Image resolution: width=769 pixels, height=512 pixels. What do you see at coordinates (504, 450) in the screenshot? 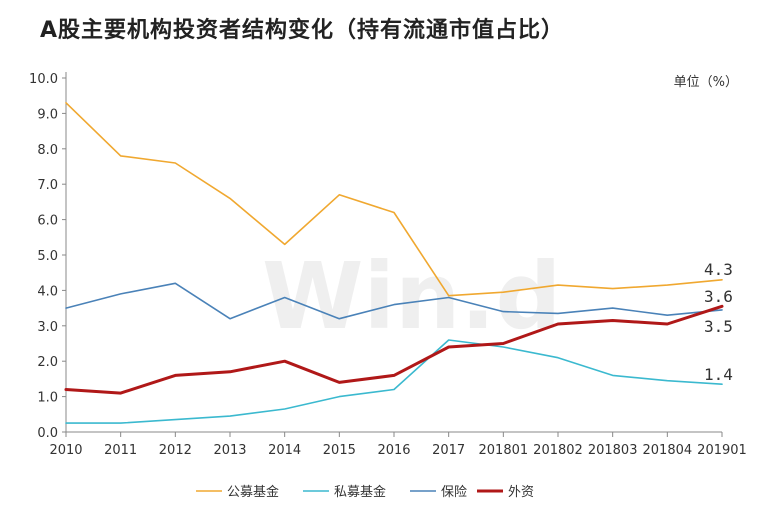
I see `x-tick-label: 201801` at bounding box center [504, 450].